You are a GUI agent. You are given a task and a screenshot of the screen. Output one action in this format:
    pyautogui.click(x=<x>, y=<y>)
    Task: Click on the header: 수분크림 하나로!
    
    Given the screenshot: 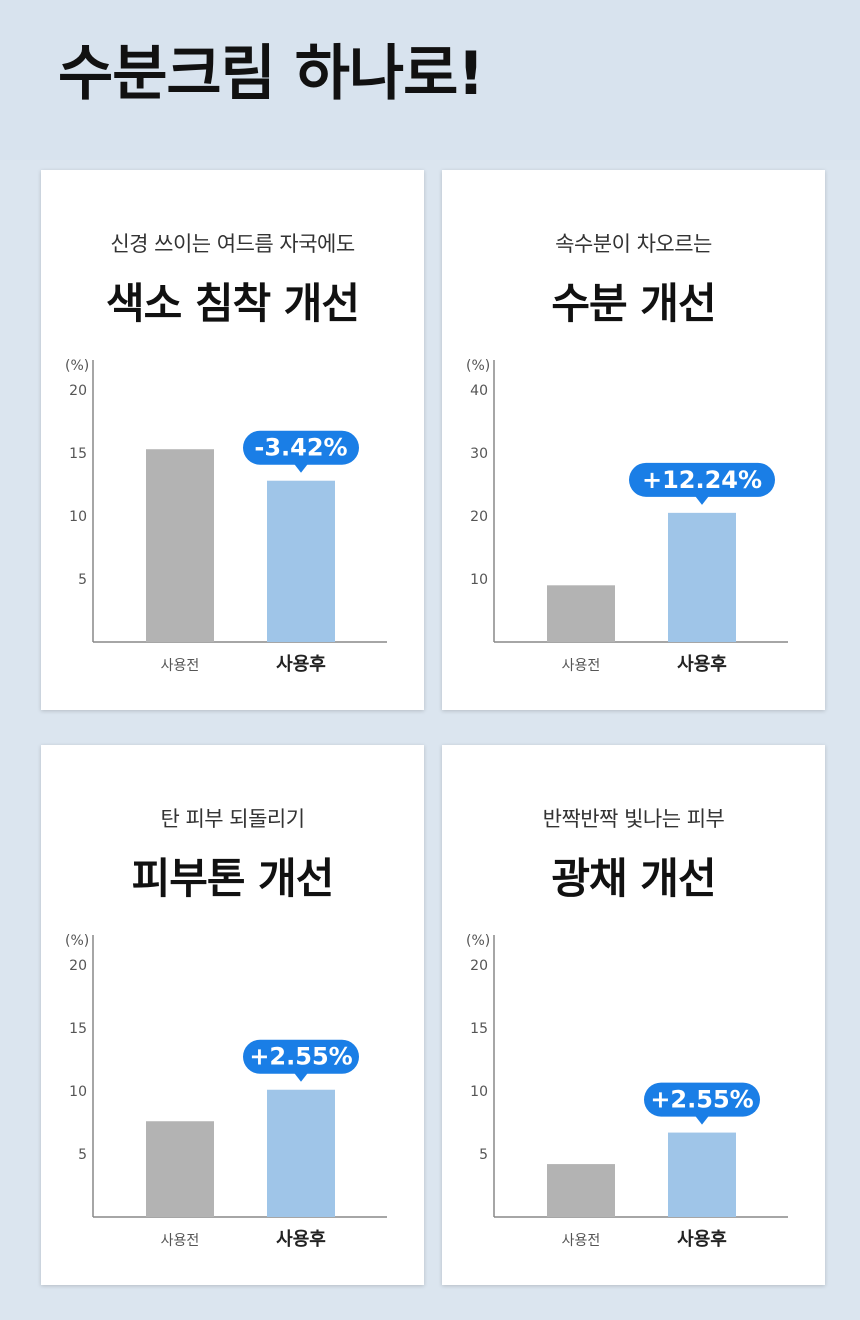 What is the action you would take?
    pyautogui.click(x=430, y=80)
    